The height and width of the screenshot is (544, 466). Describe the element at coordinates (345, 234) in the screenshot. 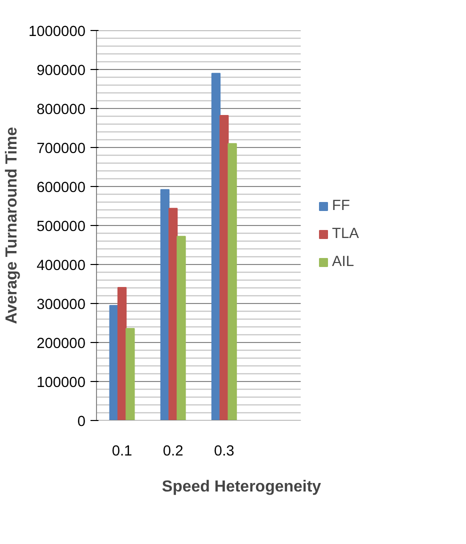

I see `legend-label: TLA` at that location.